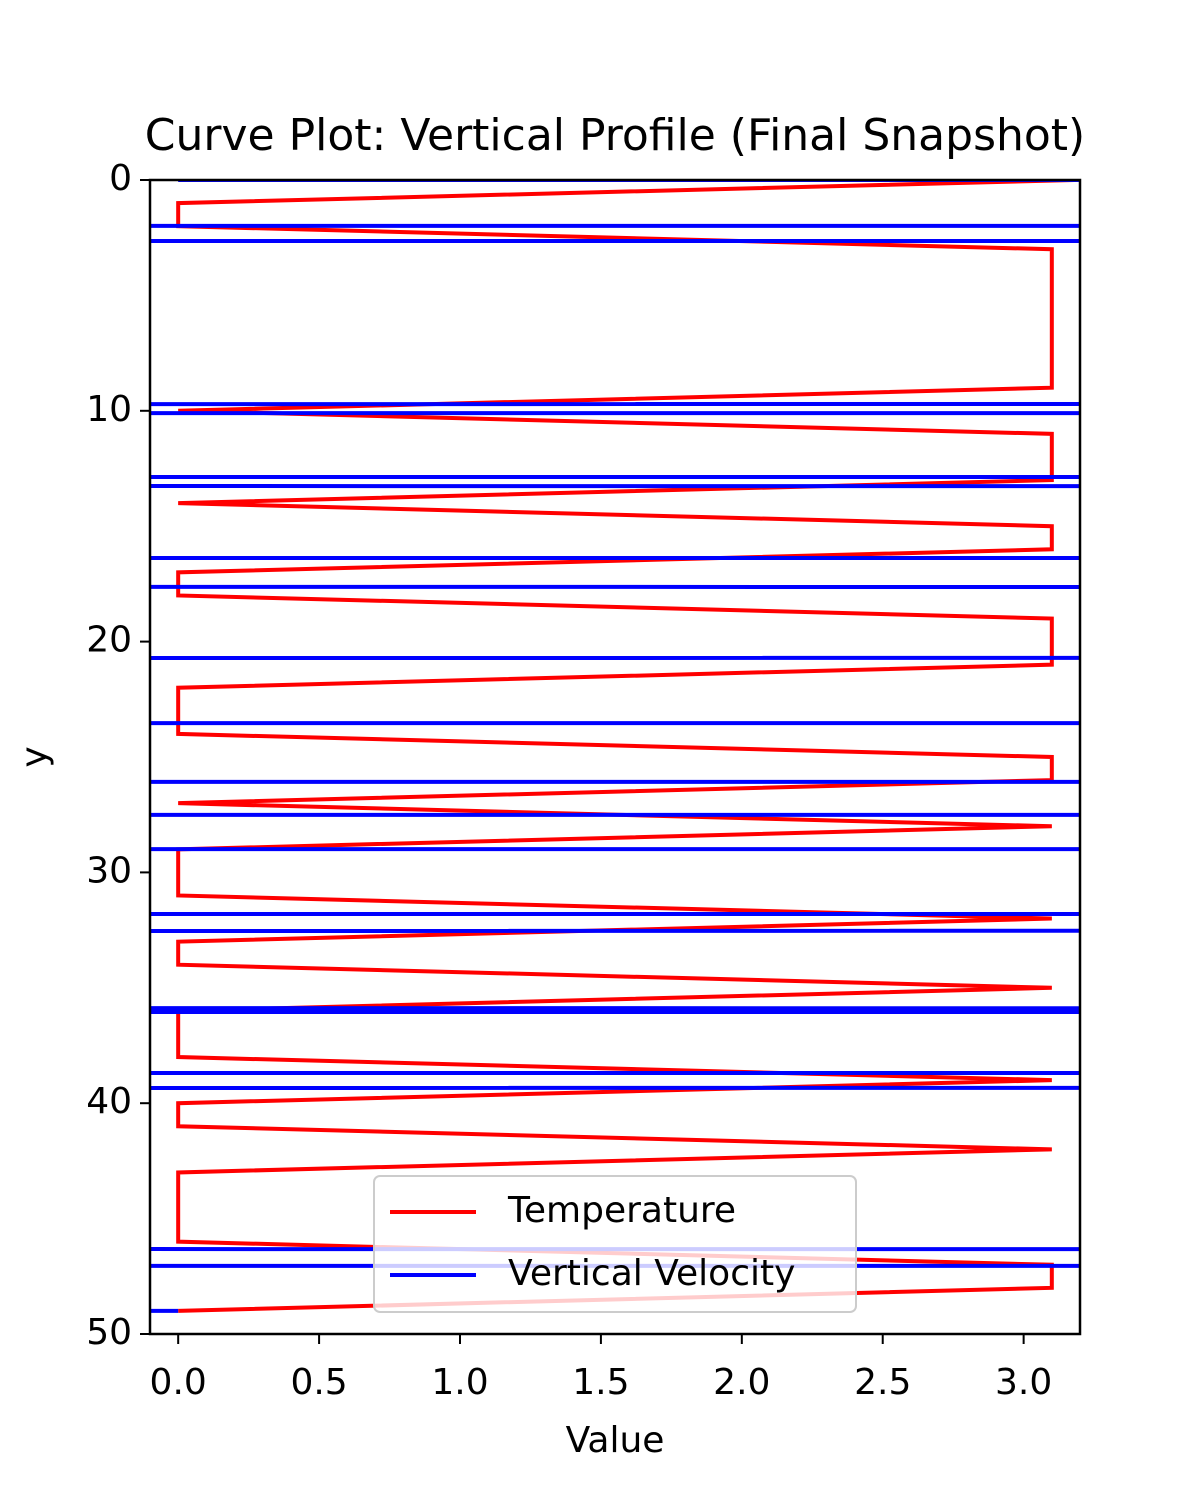  What do you see at coordinates (318, 1382) in the screenshot?
I see `x-tick-label: 0.5` at bounding box center [318, 1382].